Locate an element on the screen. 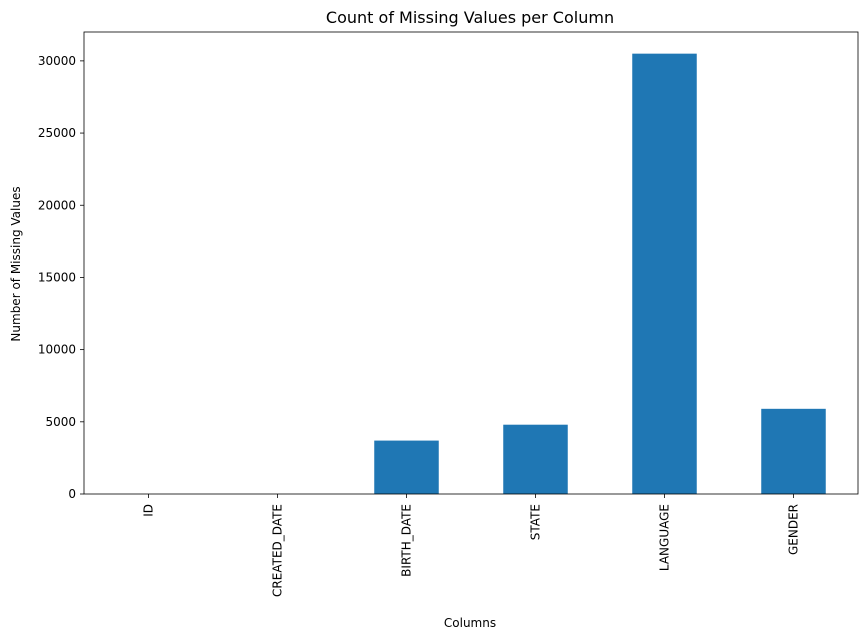 The height and width of the screenshot is (641, 868). y-tick-label: 0 is located at coordinates (72, 494).